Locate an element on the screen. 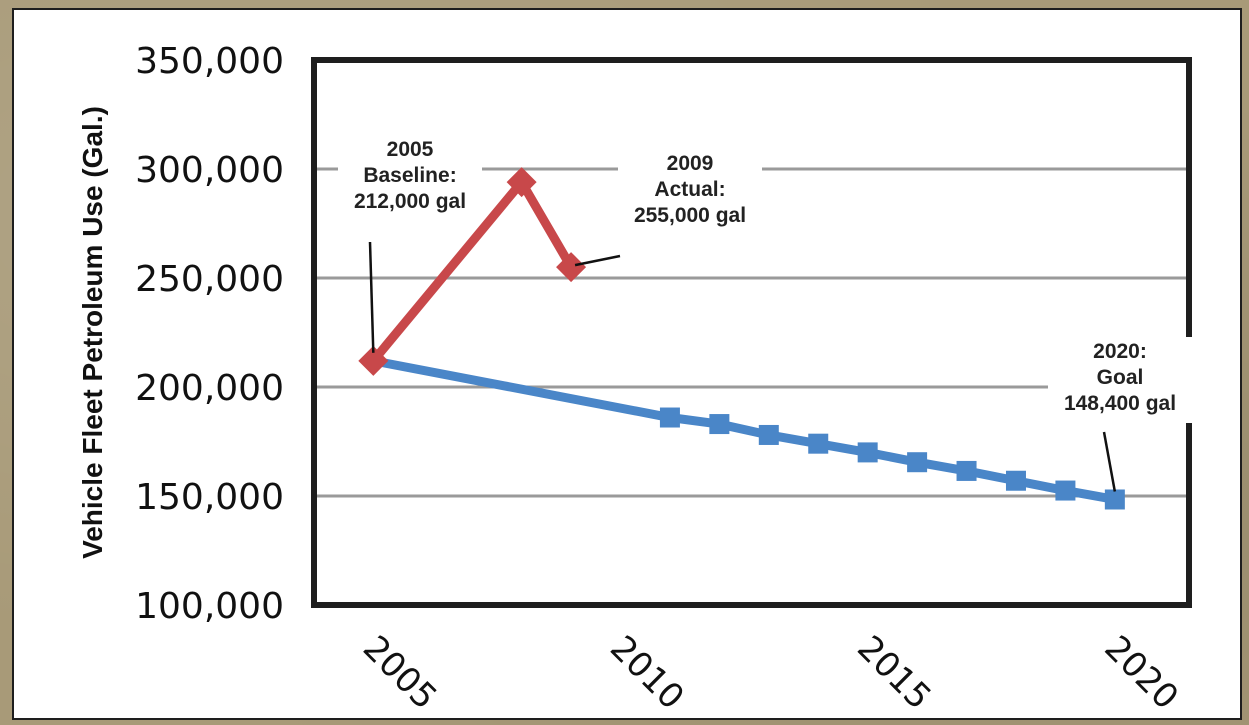 The width and height of the screenshot is (1249, 725). annotation-text: 255,000 gal is located at coordinates (690, 215).